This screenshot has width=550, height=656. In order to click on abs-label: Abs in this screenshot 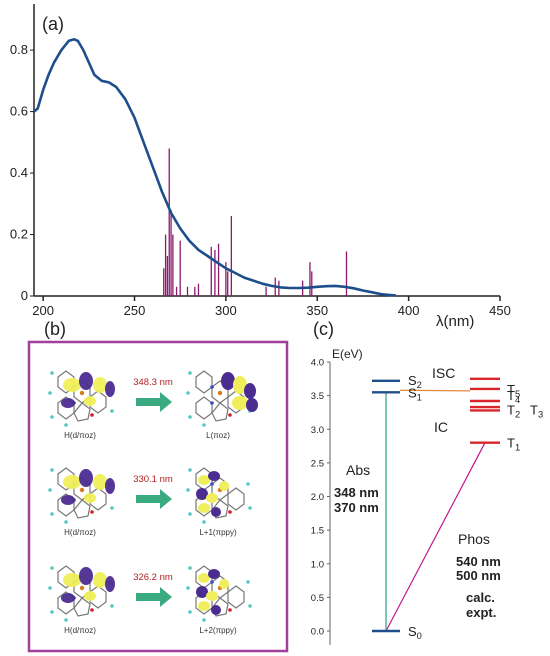, I will do `click(358, 470)`.